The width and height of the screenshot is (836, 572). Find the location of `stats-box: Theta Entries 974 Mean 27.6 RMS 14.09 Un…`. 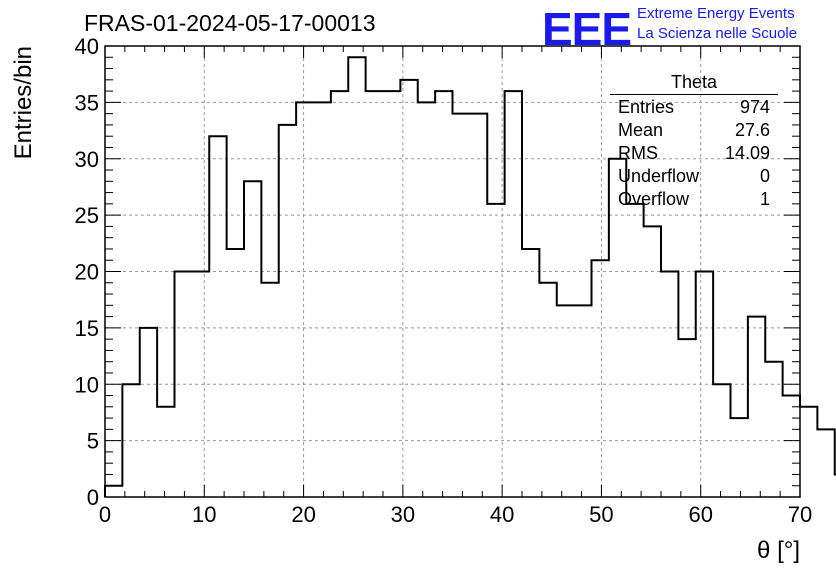

stats-box: Theta Entries 974 Mean 27.6 RMS 14.09 Un… is located at coordinates (694, 141).